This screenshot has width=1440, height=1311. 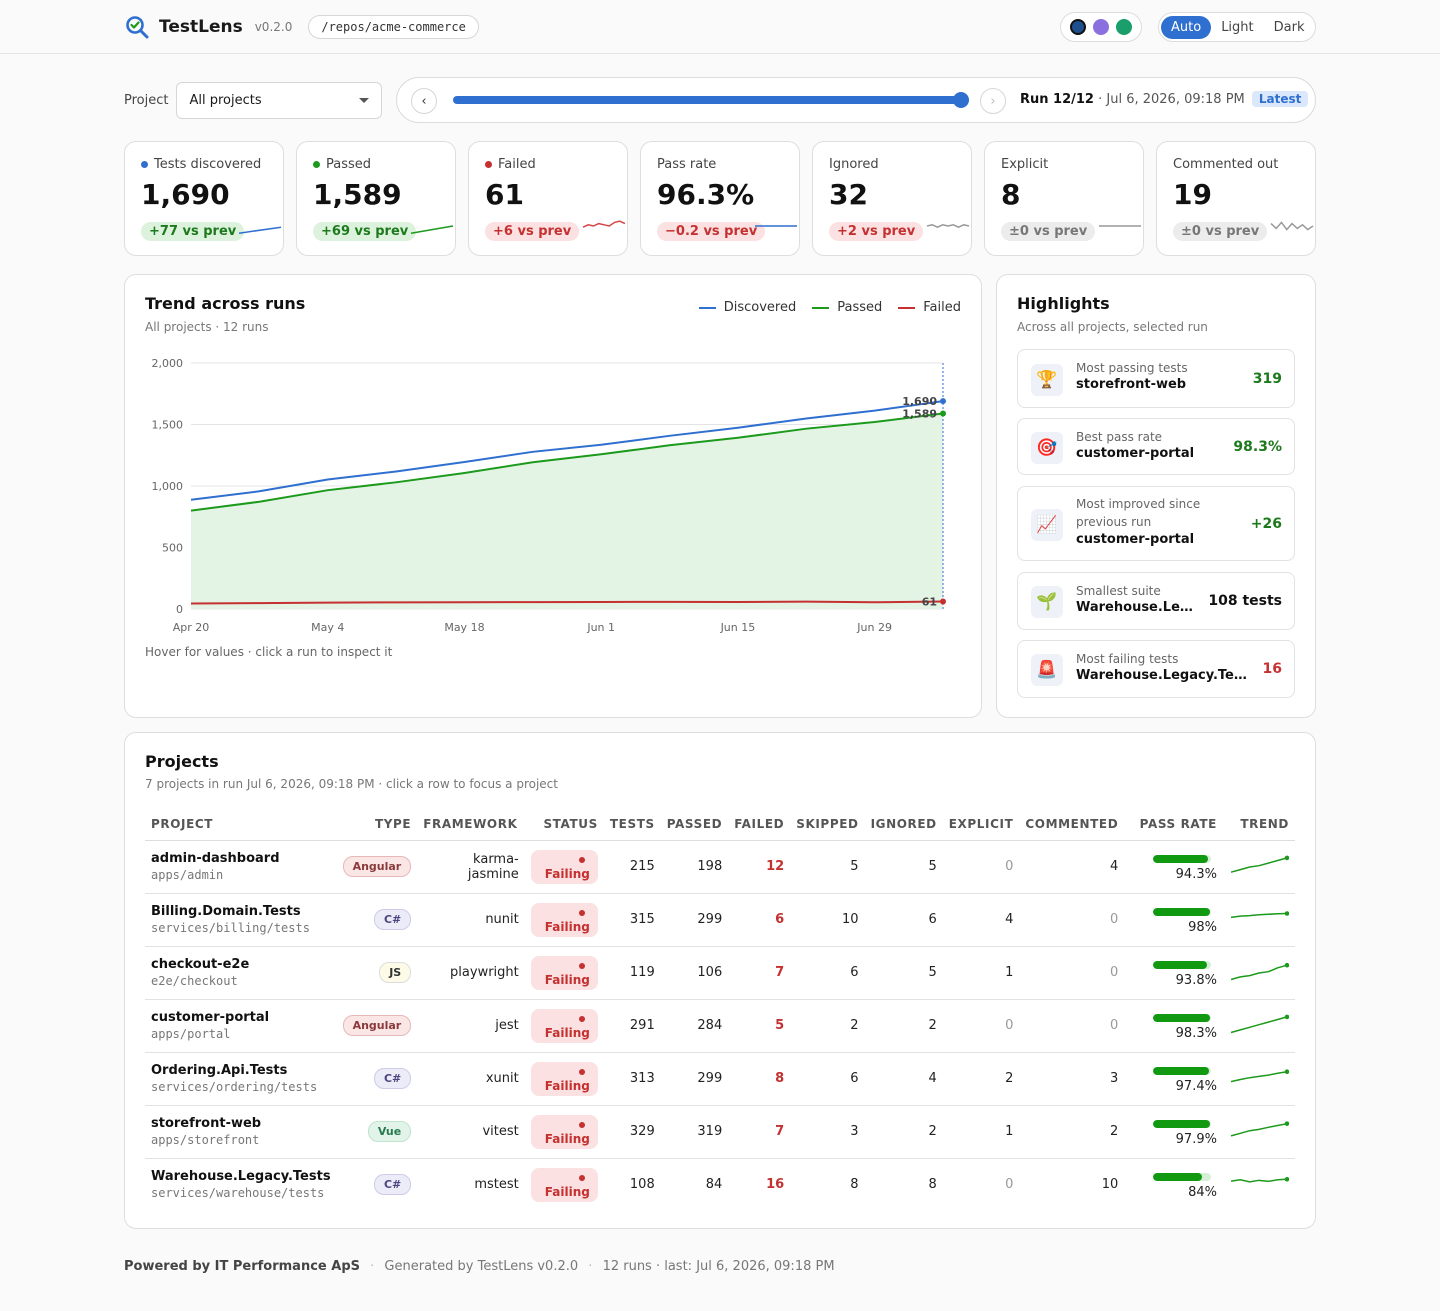 I want to click on pass-rate-cell: 97.9%, so click(x=1173, y=1132).